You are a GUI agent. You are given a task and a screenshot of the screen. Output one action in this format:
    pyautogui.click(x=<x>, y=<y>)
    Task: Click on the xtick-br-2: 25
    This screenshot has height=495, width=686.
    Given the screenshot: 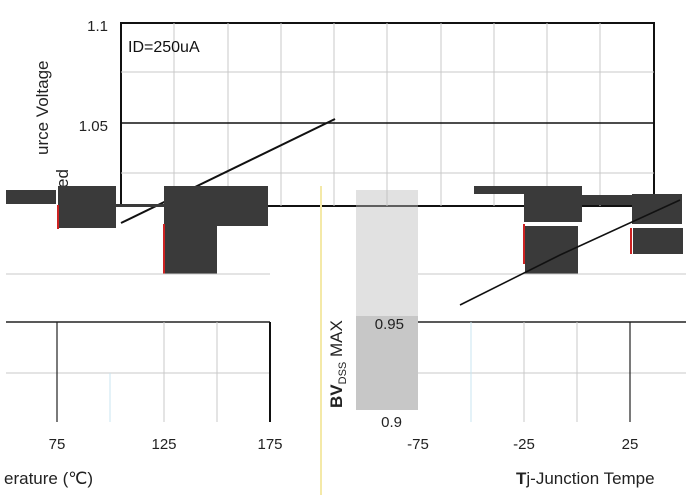 What is the action you would take?
    pyautogui.click(x=630, y=444)
    